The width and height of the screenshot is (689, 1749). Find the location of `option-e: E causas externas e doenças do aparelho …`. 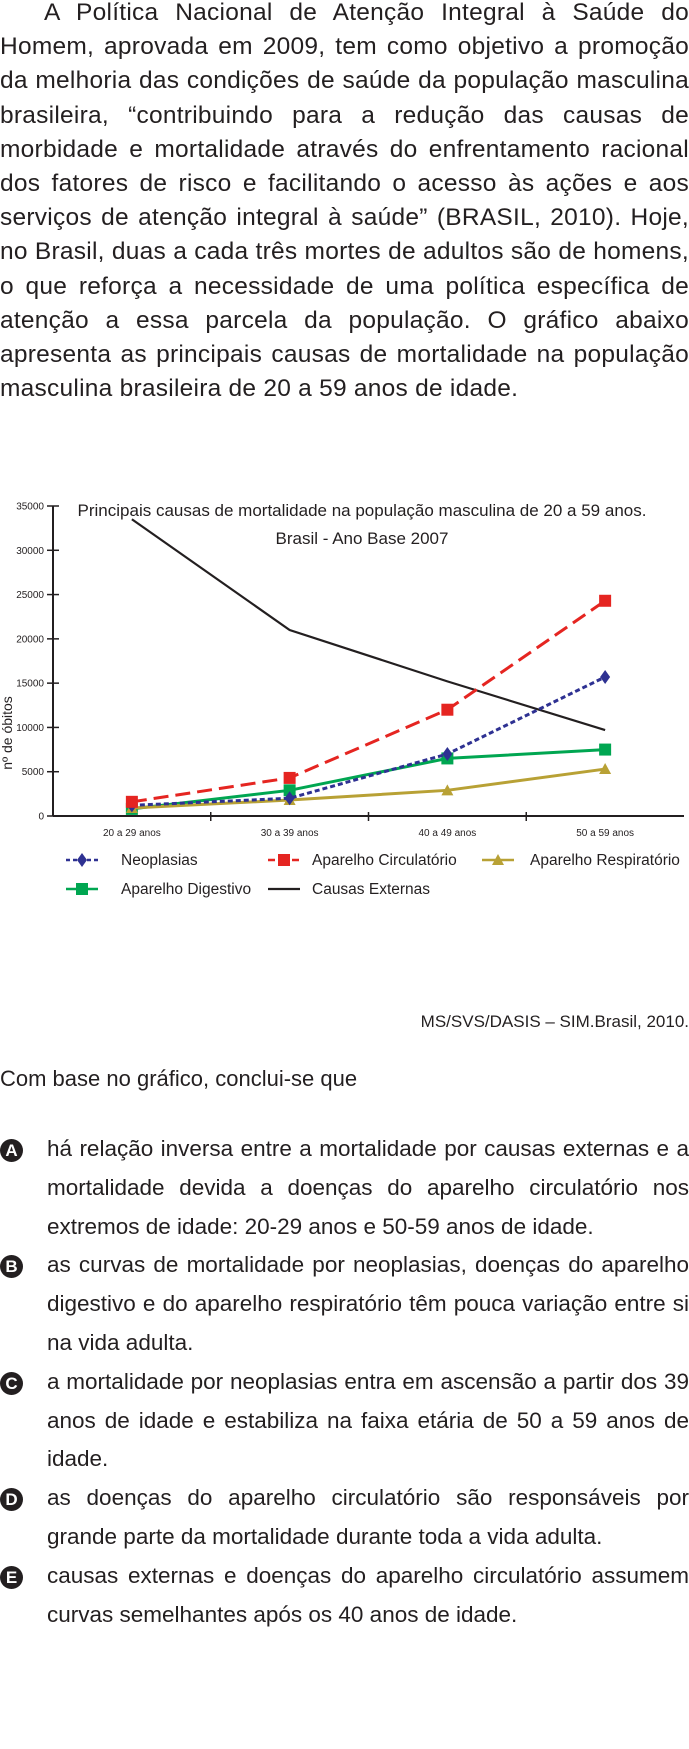

option-e: E causas externas e doenças do aparelho … is located at coordinates (344, 1596).